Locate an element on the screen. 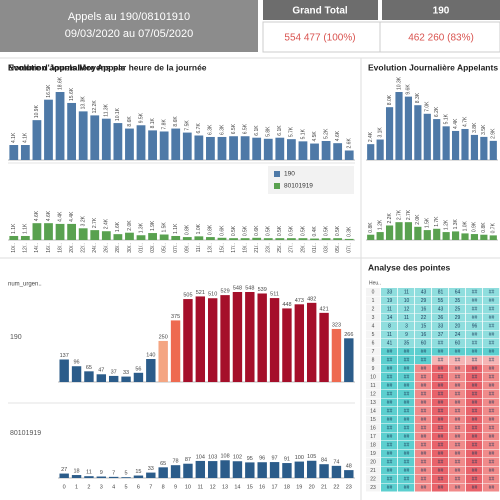  heat-cell-text: 14 is located at coordinates (390, 318).